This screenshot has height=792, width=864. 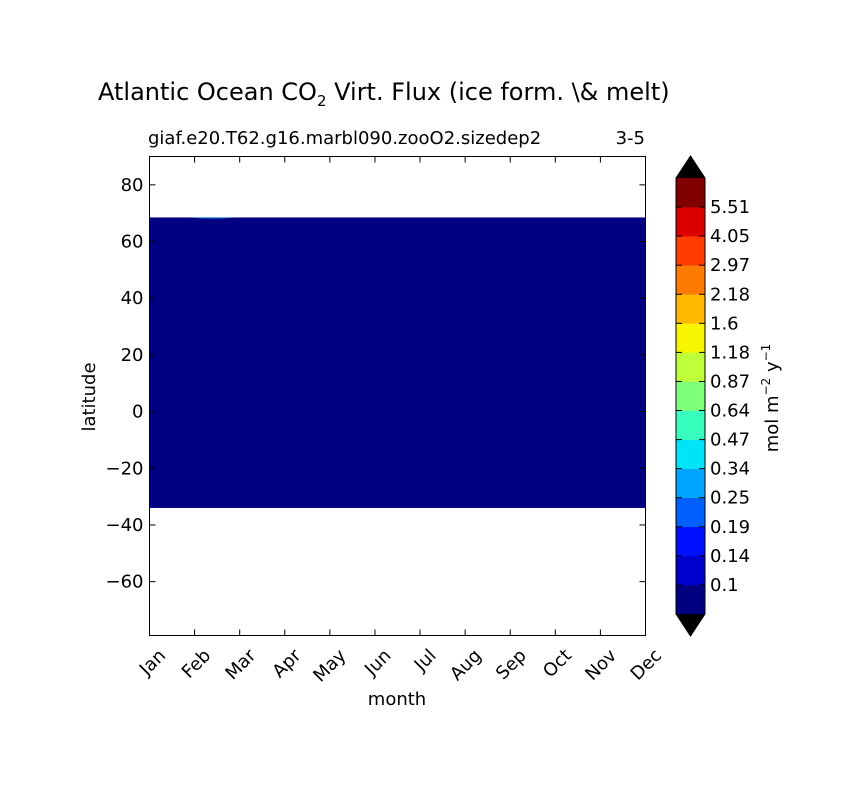 I want to click on colorbar-label-unit: mol m, so click(x=772, y=423).